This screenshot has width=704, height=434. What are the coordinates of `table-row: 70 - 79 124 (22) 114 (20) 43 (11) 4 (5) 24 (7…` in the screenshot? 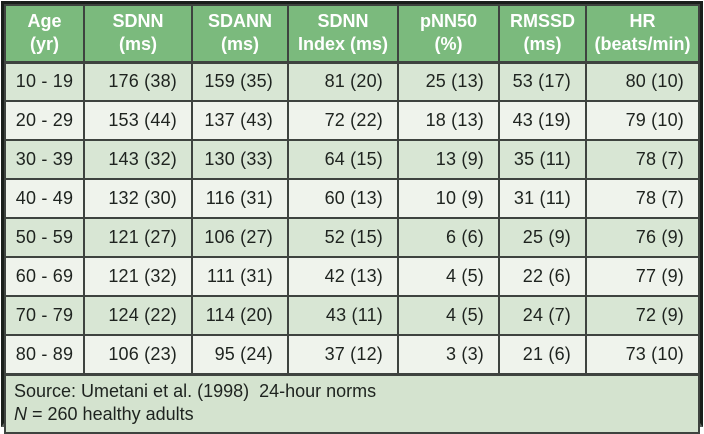 It's located at (352, 315).